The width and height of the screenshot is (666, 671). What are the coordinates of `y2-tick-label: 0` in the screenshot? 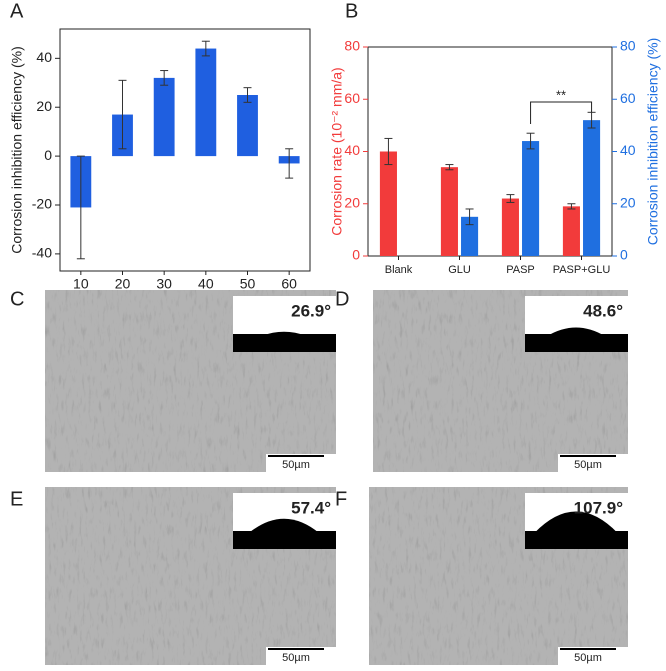 It's located at (624, 255).